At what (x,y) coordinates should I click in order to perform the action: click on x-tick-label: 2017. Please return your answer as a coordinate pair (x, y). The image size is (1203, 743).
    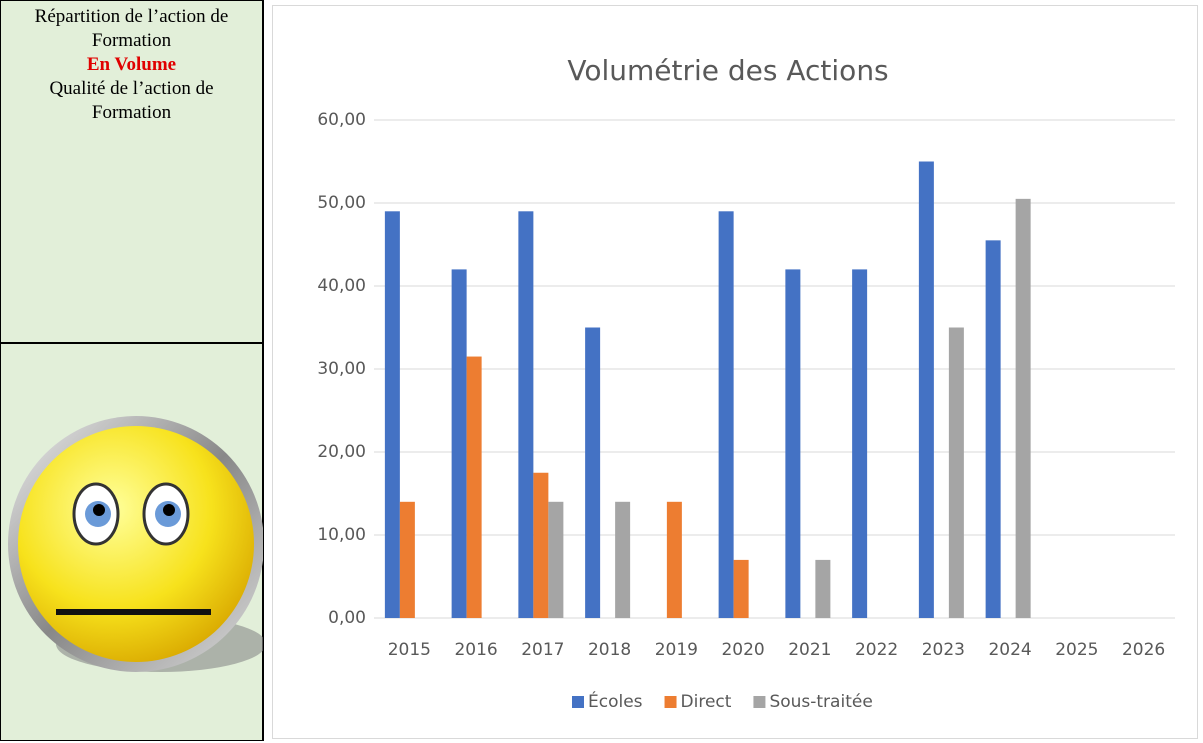
    Looking at the image, I should click on (542, 650).